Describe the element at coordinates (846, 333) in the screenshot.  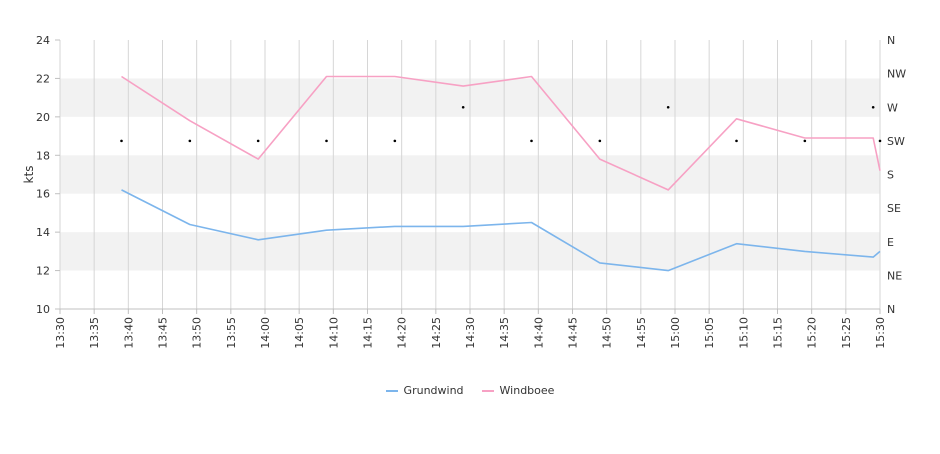
I see `x-tick-label: 15:25` at that location.